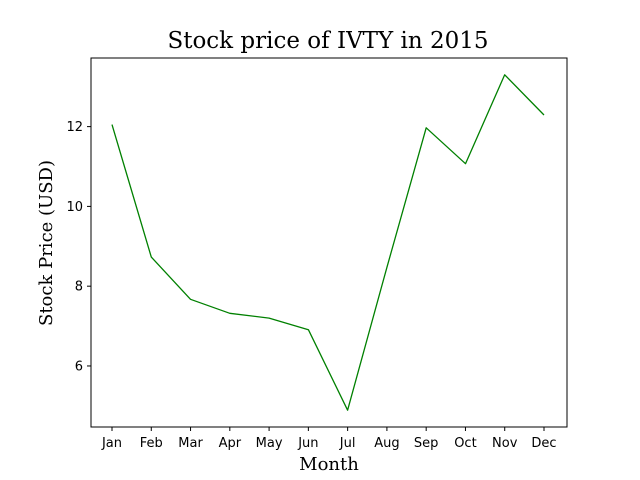 This screenshot has width=640, height=480. What do you see at coordinates (386, 443) in the screenshot?
I see `x-tick-label: Aug` at bounding box center [386, 443].